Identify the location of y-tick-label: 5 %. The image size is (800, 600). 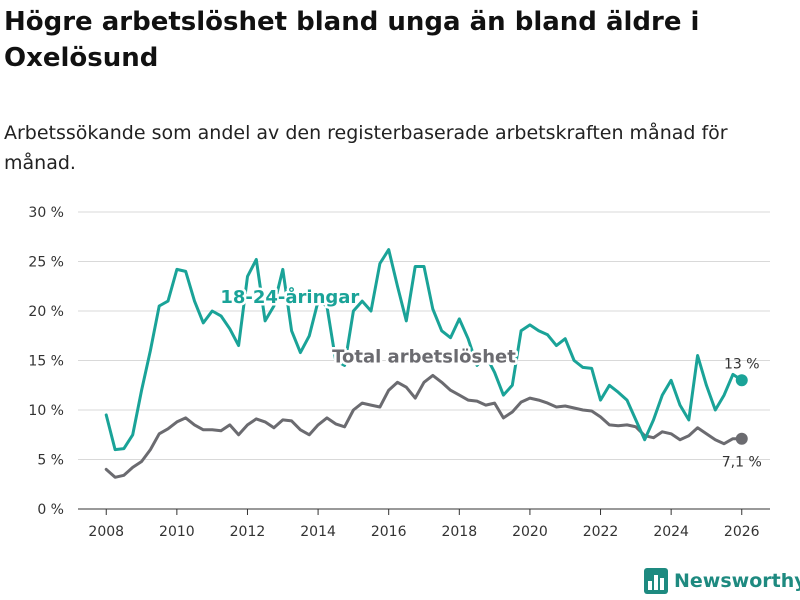
(50, 461).